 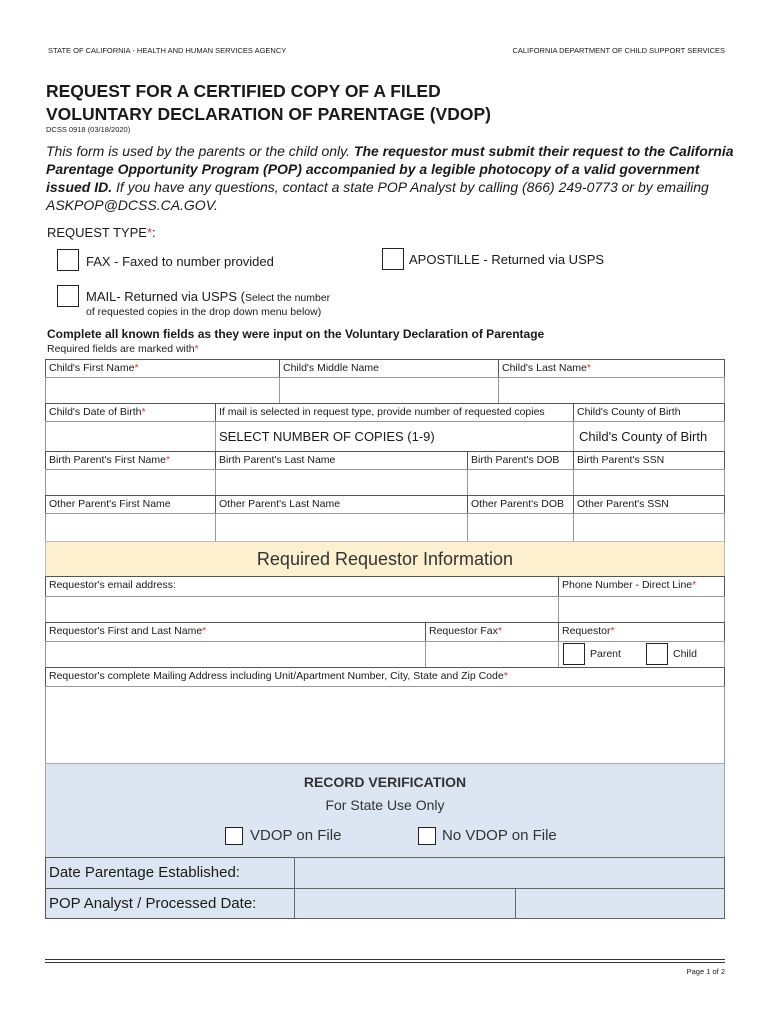 I want to click on other-parent-first-input, so click(x=130, y=527).